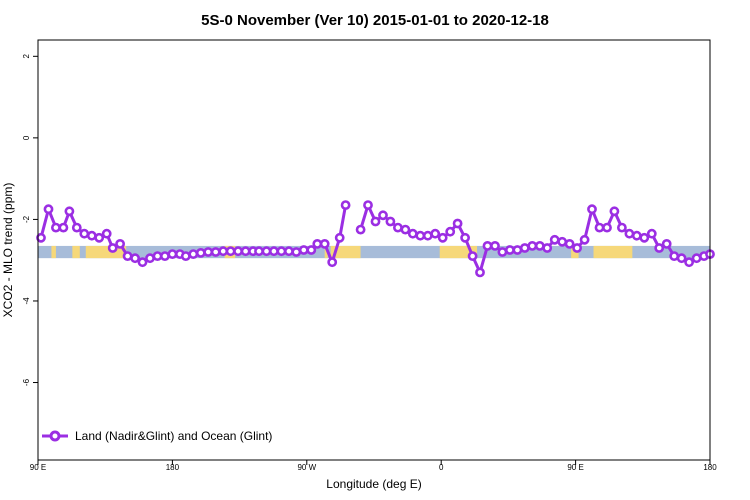  I want to click on x-tick-label: 90 W, so click(306, 467).